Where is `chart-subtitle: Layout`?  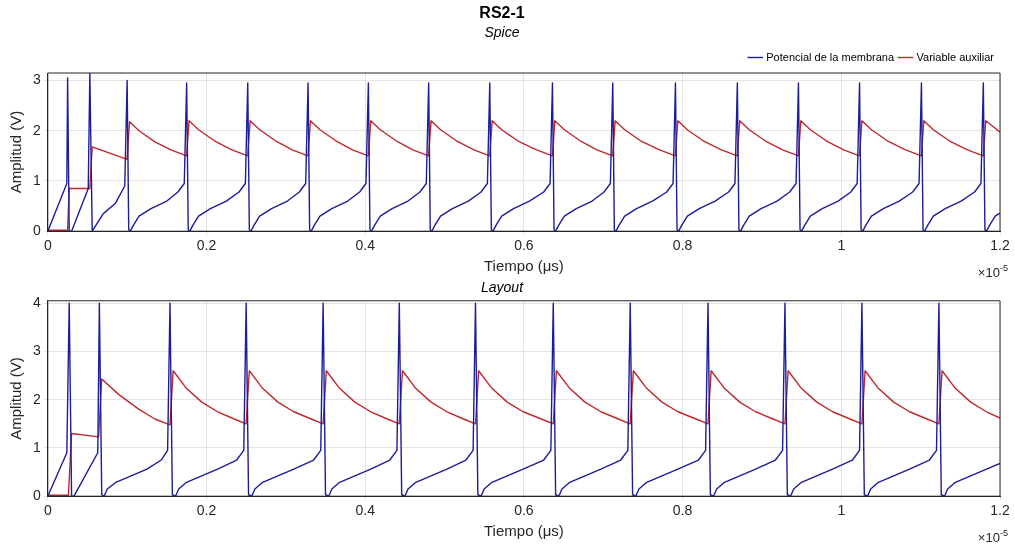
chart-subtitle: Layout is located at coordinates (502, 287).